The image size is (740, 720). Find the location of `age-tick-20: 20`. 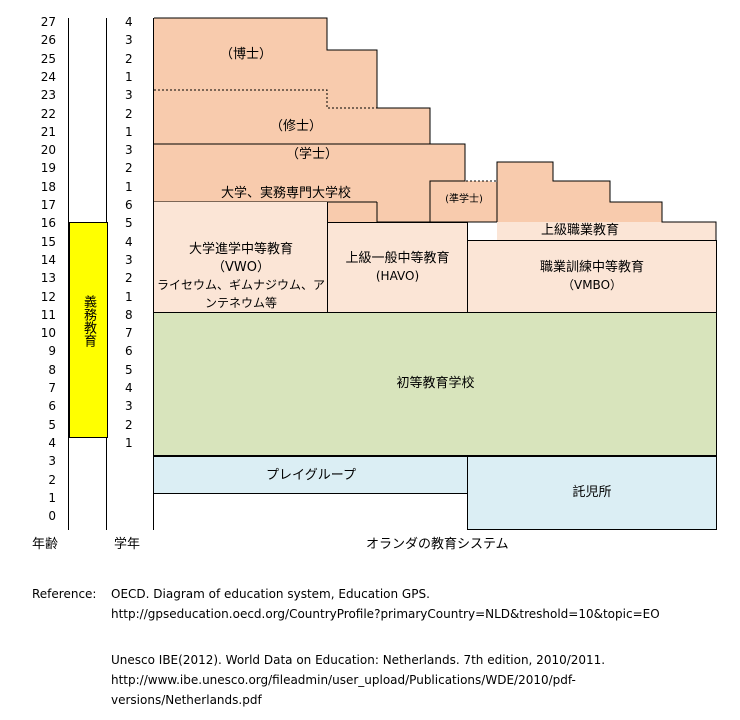

age-tick-20: 20 is located at coordinates (48, 150).